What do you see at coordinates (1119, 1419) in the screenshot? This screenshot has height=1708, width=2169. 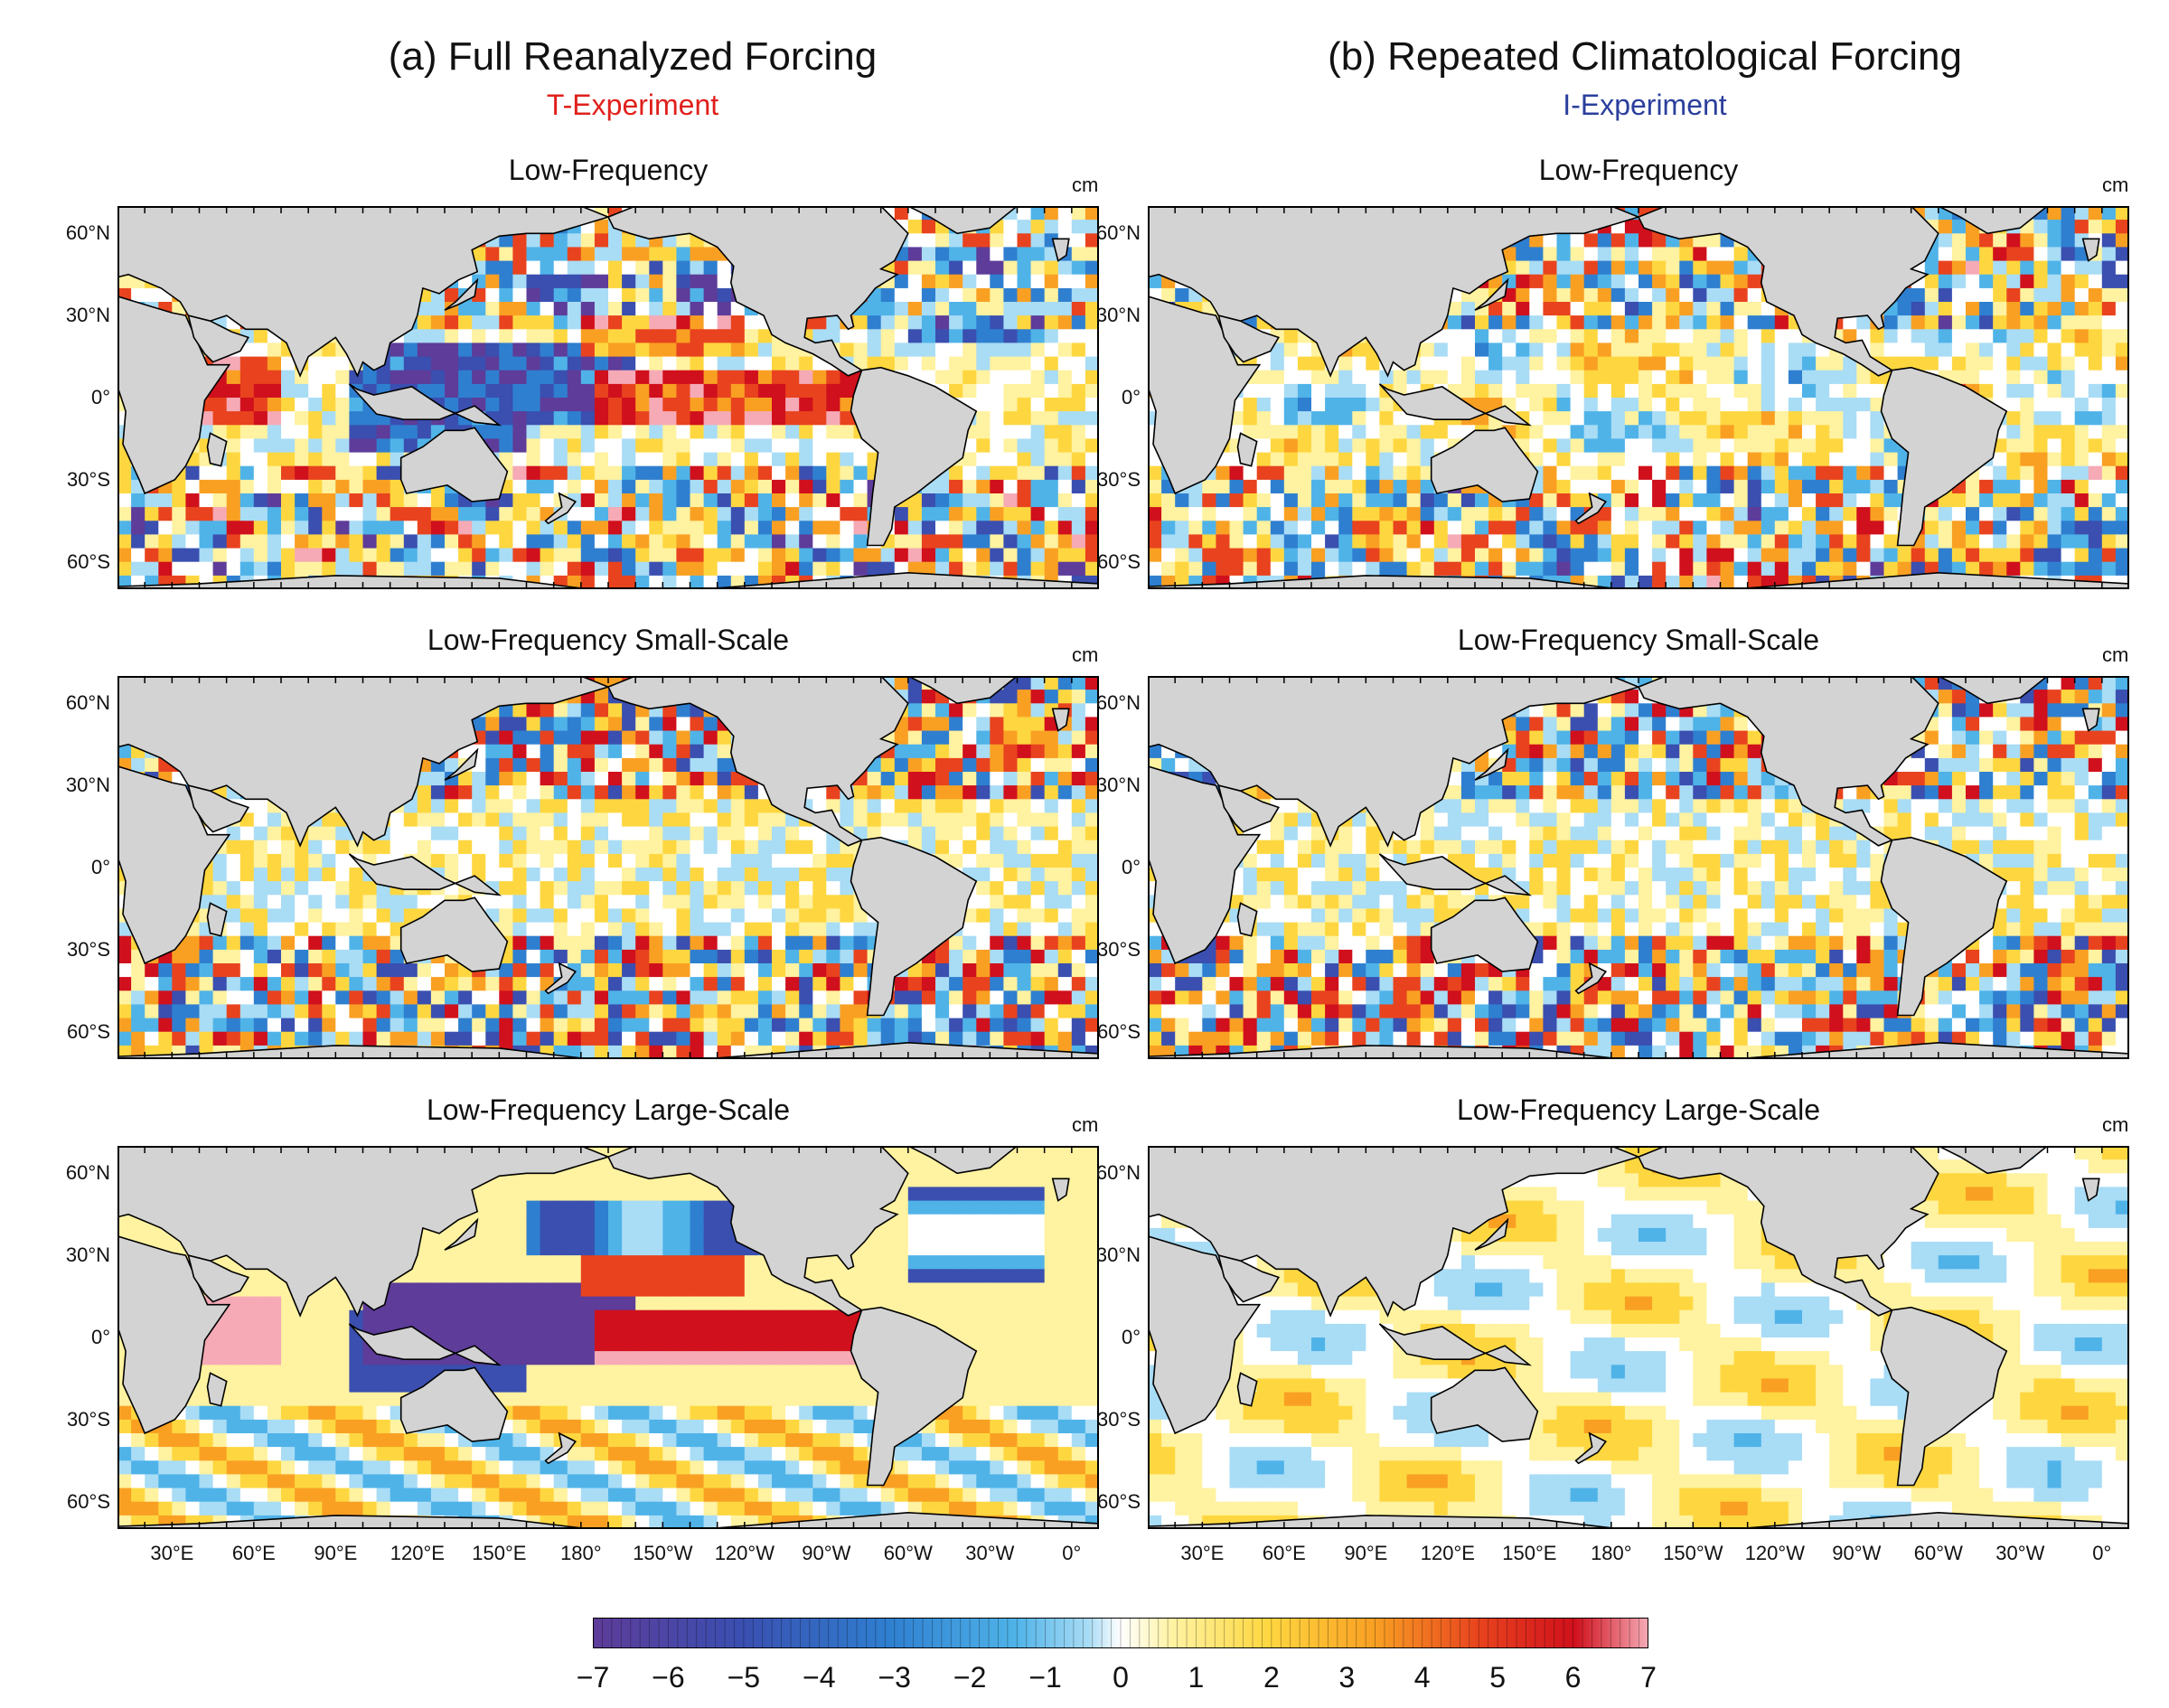 I see `latitude-label: 30°S` at bounding box center [1119, 1419].